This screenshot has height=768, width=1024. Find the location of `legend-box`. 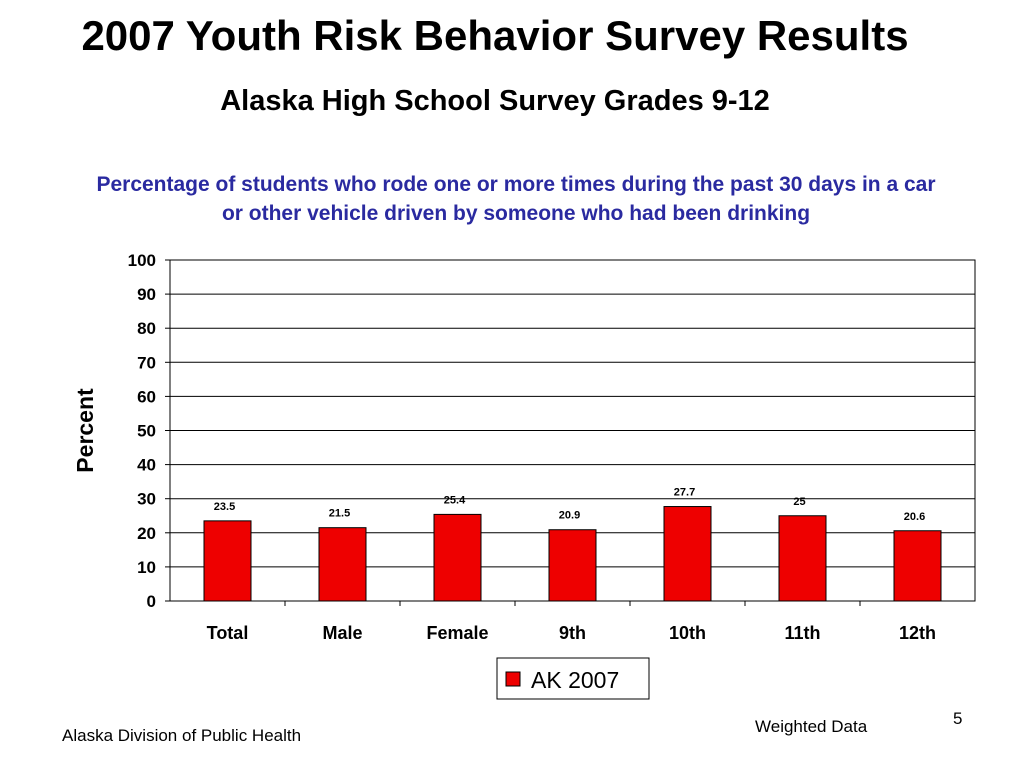

legend-box is located at coordinates (573, 678).